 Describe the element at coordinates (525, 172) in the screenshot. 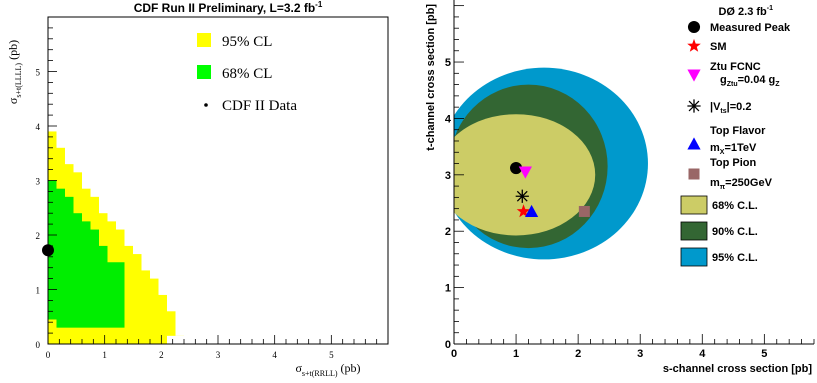

I see `point-ztu-fcnc` at that location.